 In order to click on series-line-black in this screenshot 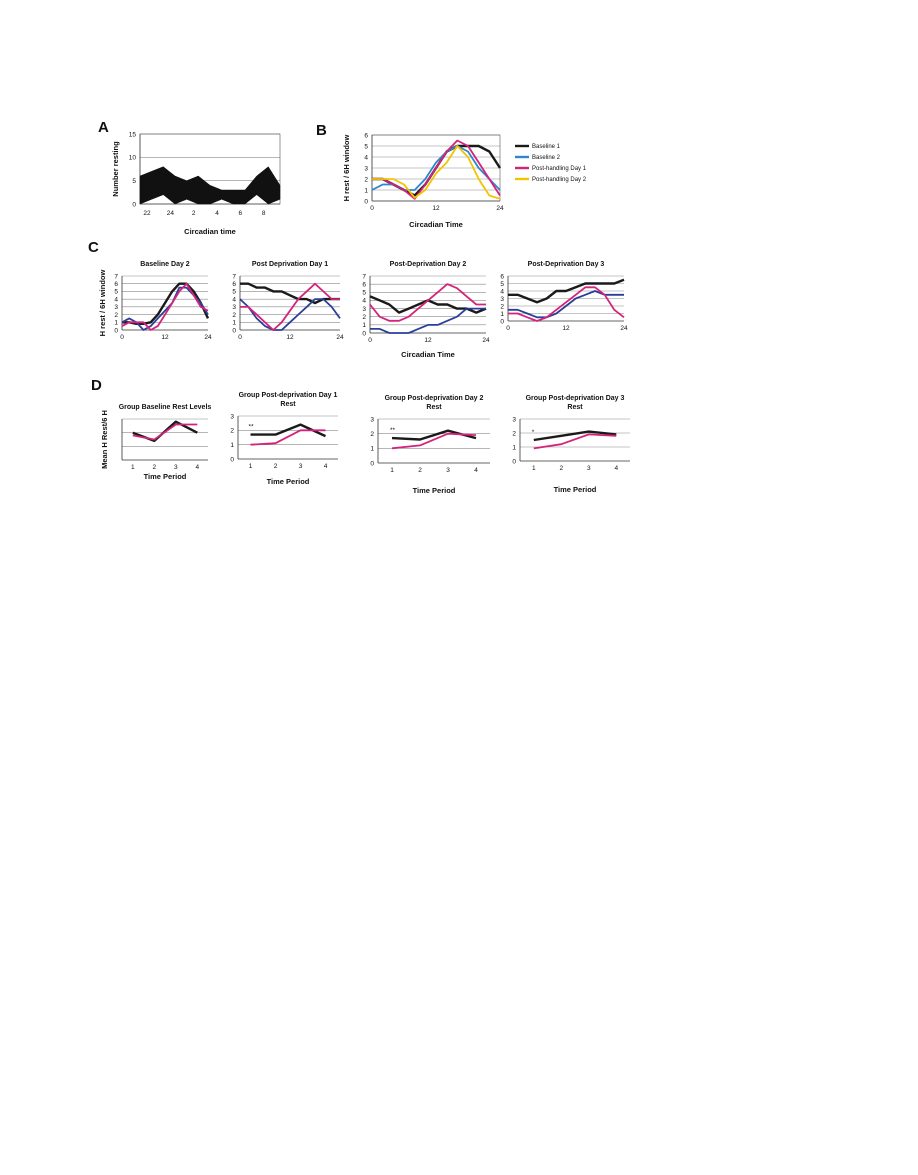, I will do `click(166, 303)`.